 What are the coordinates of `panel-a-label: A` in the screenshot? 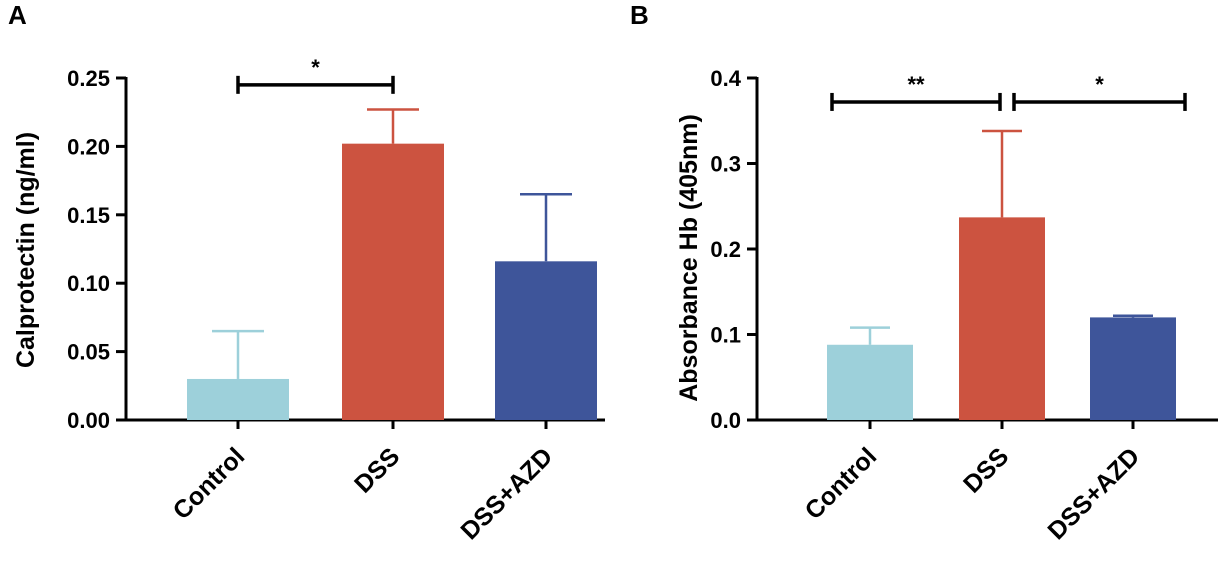 It's located at (17, 15).